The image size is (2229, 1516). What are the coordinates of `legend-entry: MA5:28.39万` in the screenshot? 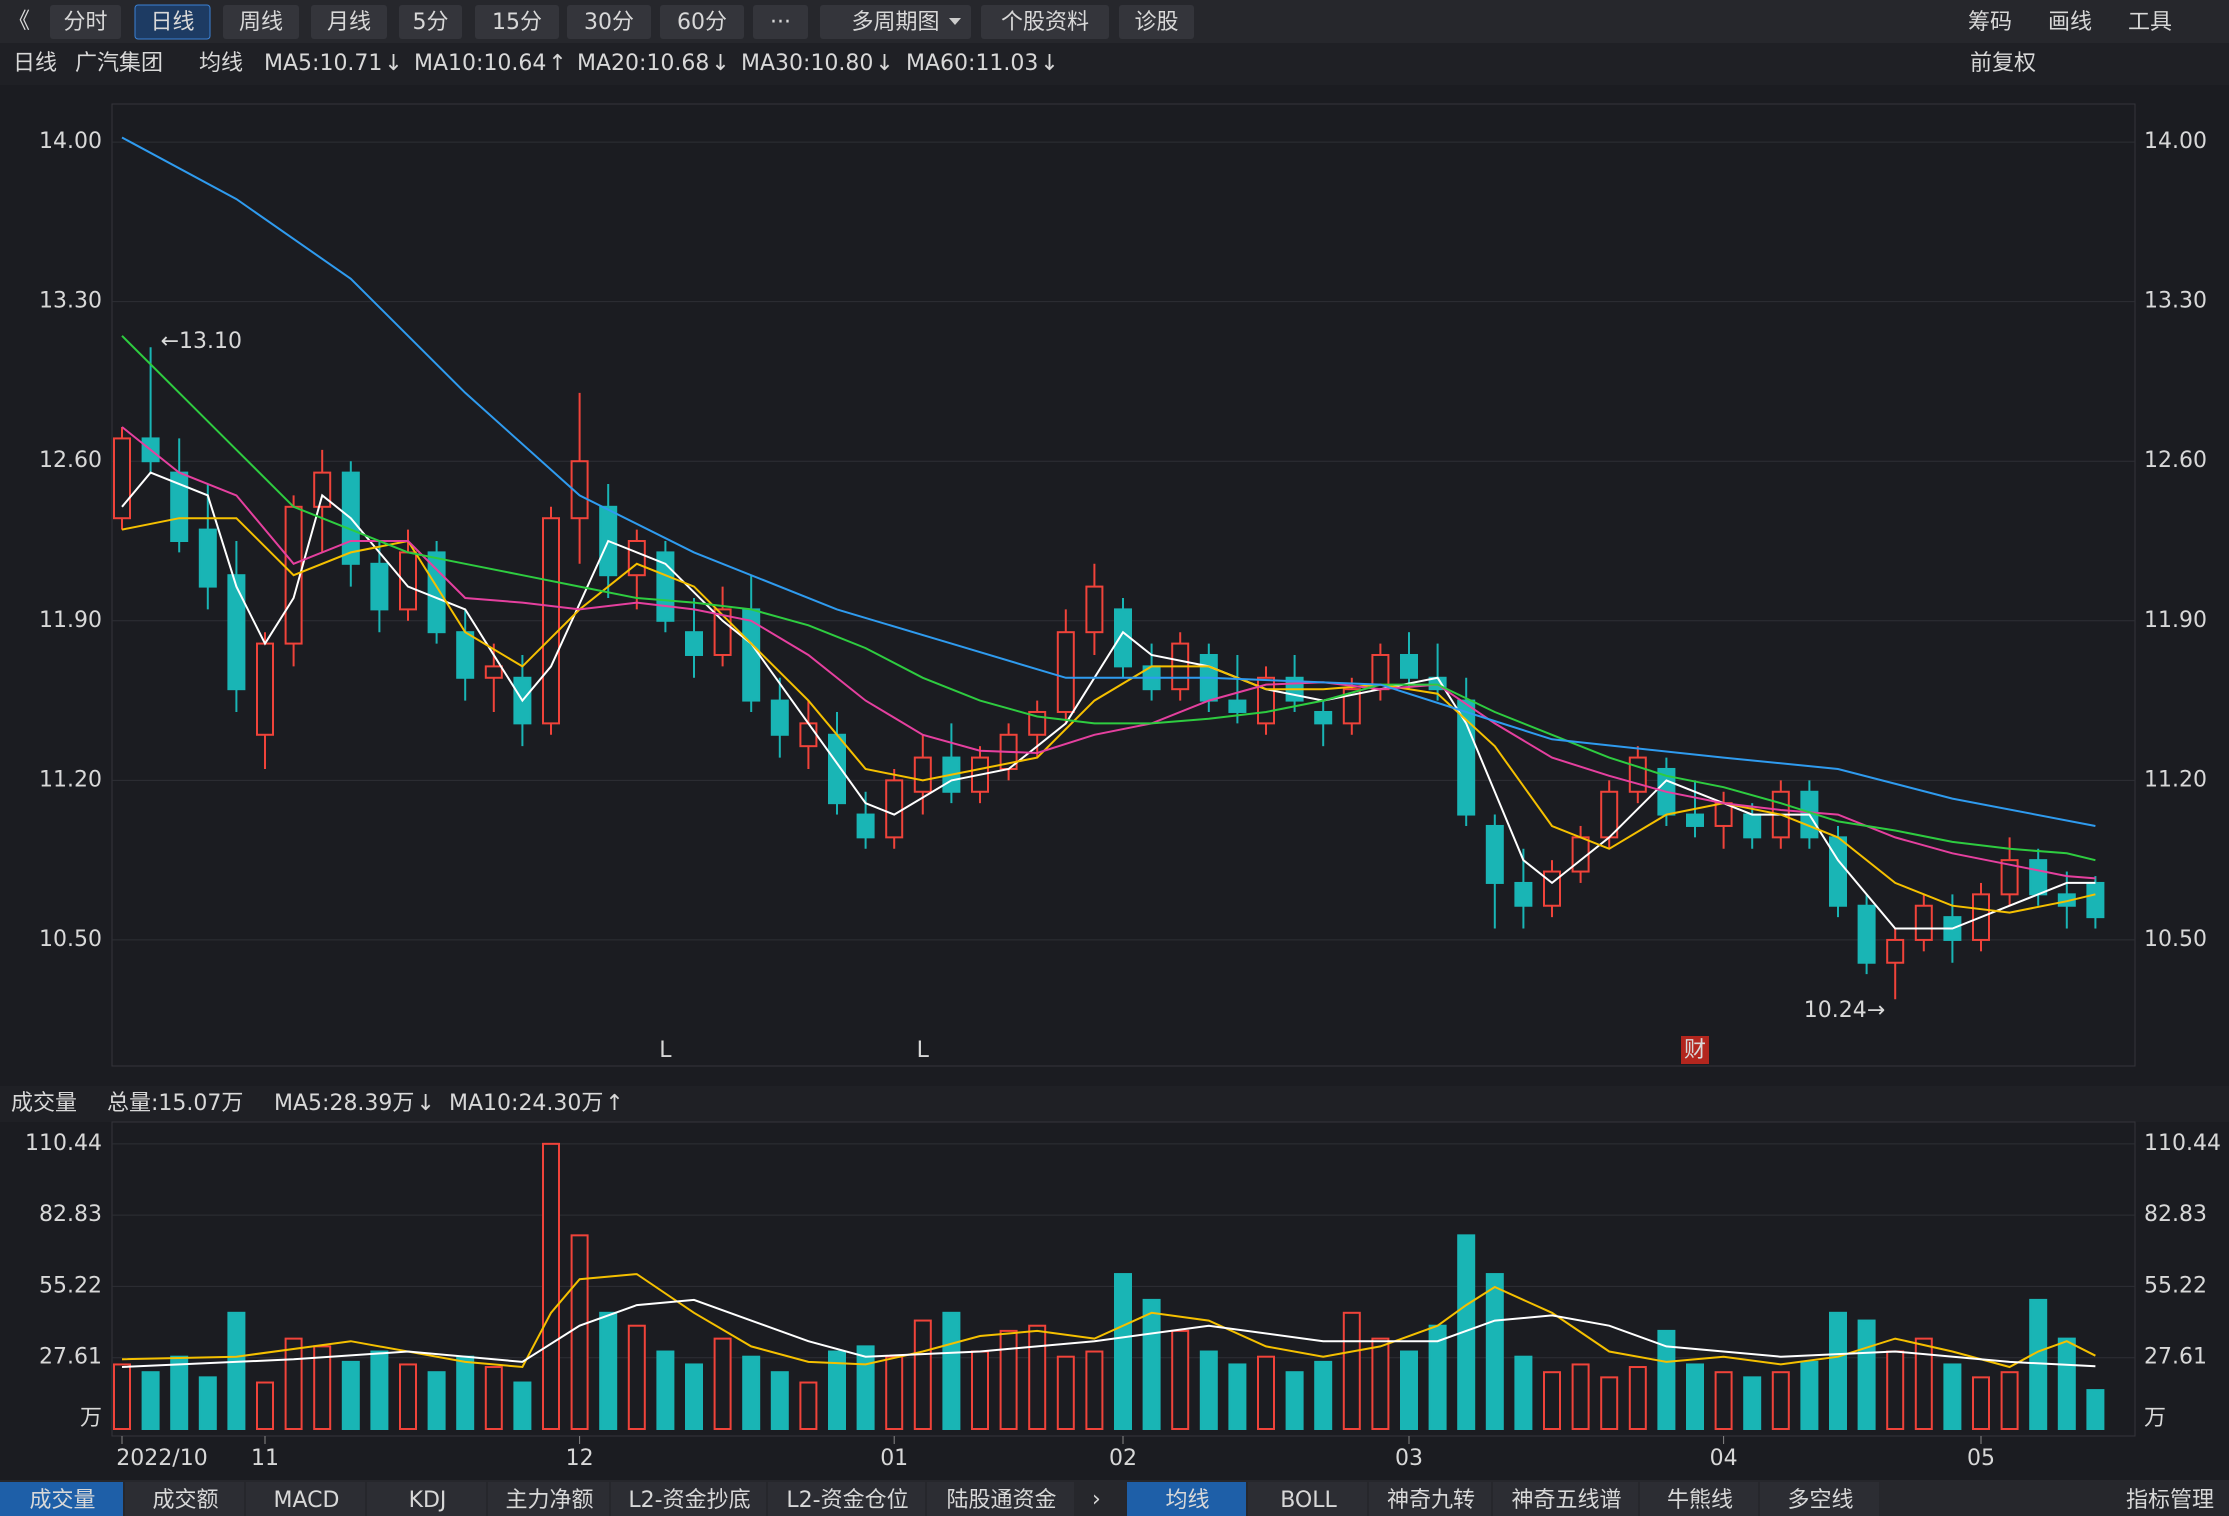 It's located at (344, 1103).